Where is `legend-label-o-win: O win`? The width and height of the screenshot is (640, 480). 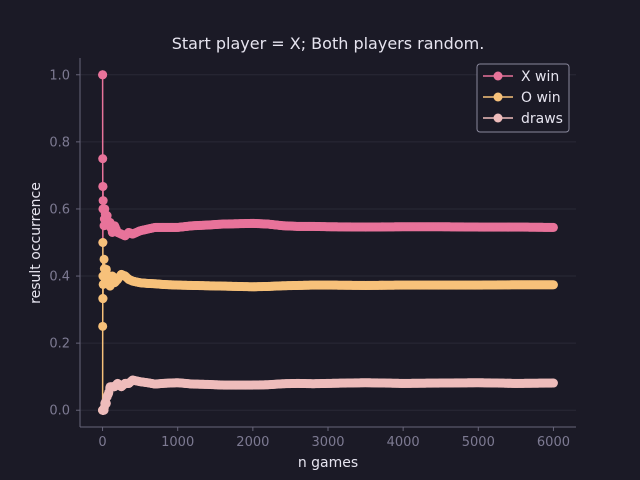
legend-label-o-win: O win is located at coordinates (541, 98).